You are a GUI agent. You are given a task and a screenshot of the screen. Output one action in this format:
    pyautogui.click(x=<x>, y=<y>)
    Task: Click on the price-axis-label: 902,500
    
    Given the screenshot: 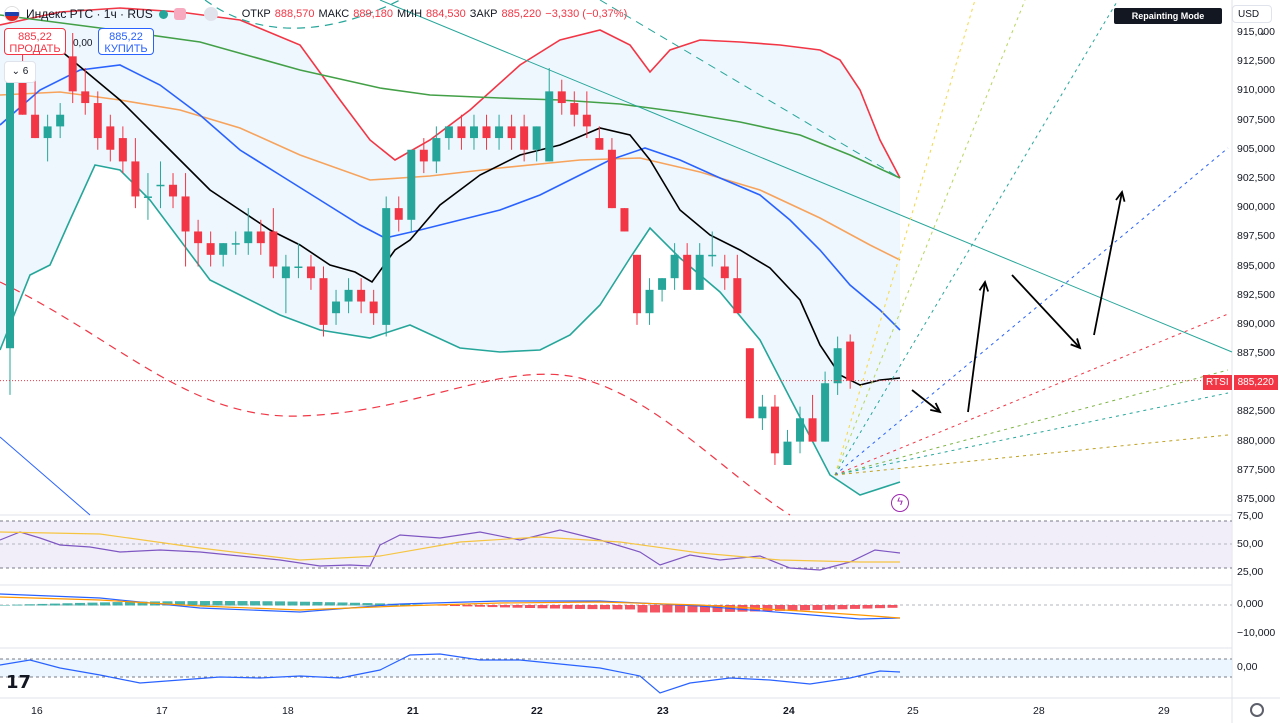 What is the action you would take?
    pyautogui.click(x=1256, y=177)
    